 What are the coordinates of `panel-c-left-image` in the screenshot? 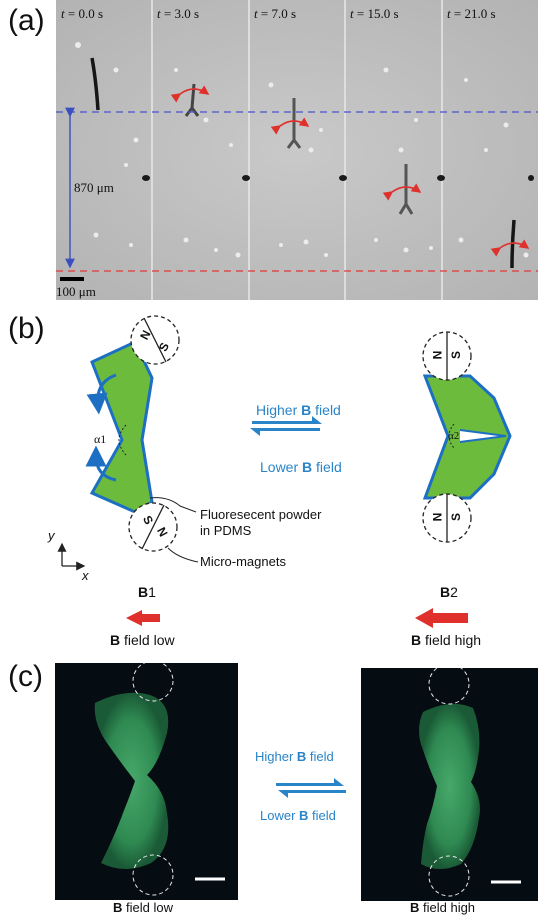 It's located at (146, 781).